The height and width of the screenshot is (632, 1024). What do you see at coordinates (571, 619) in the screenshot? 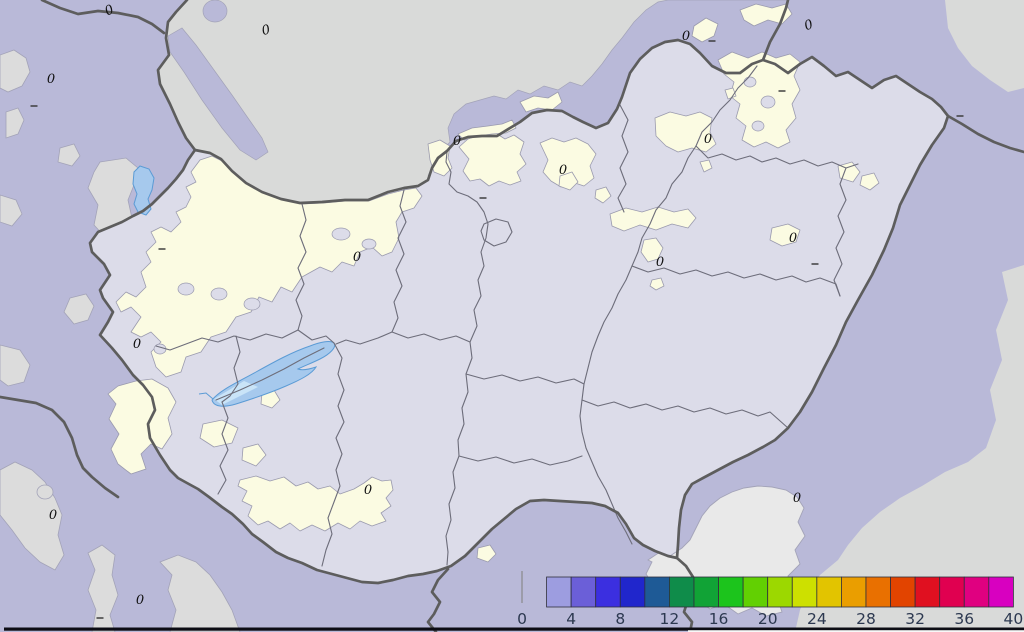
I see `colorbar-label: 4` at bounding box center [571, 619].